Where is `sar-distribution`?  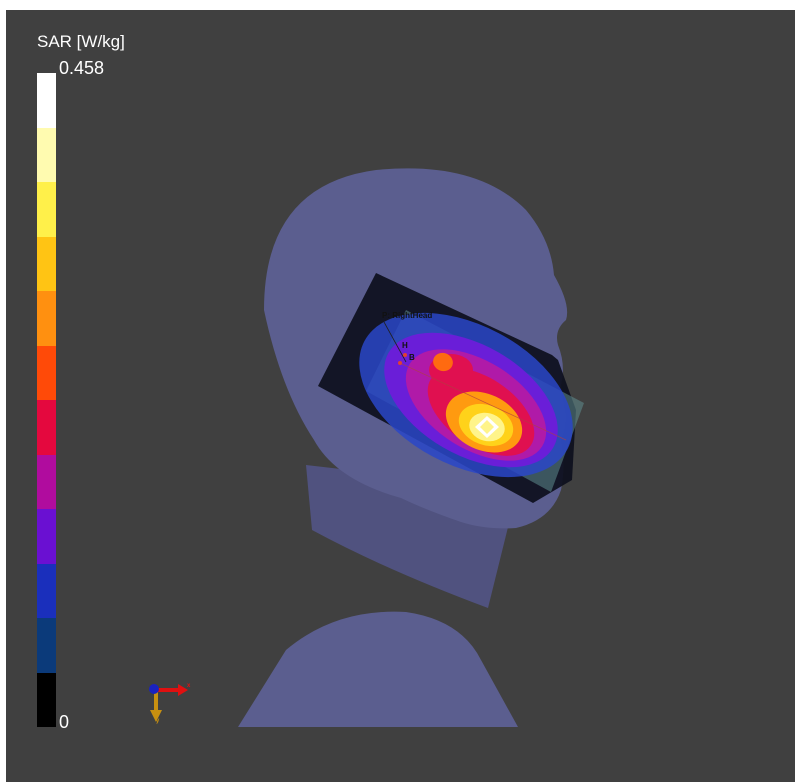 sar-distribution is located at coordinates (466, 395).